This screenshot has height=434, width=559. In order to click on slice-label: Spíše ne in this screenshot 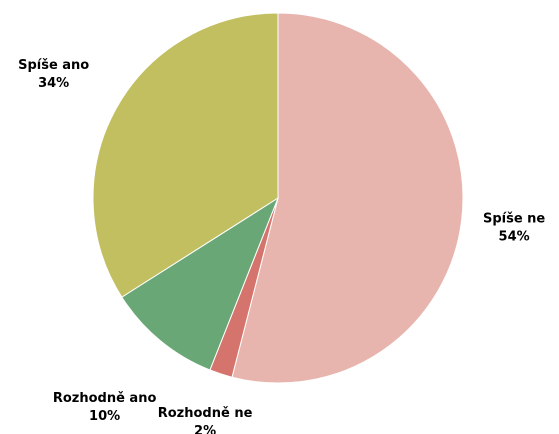, I will do `click(514, 218)`.